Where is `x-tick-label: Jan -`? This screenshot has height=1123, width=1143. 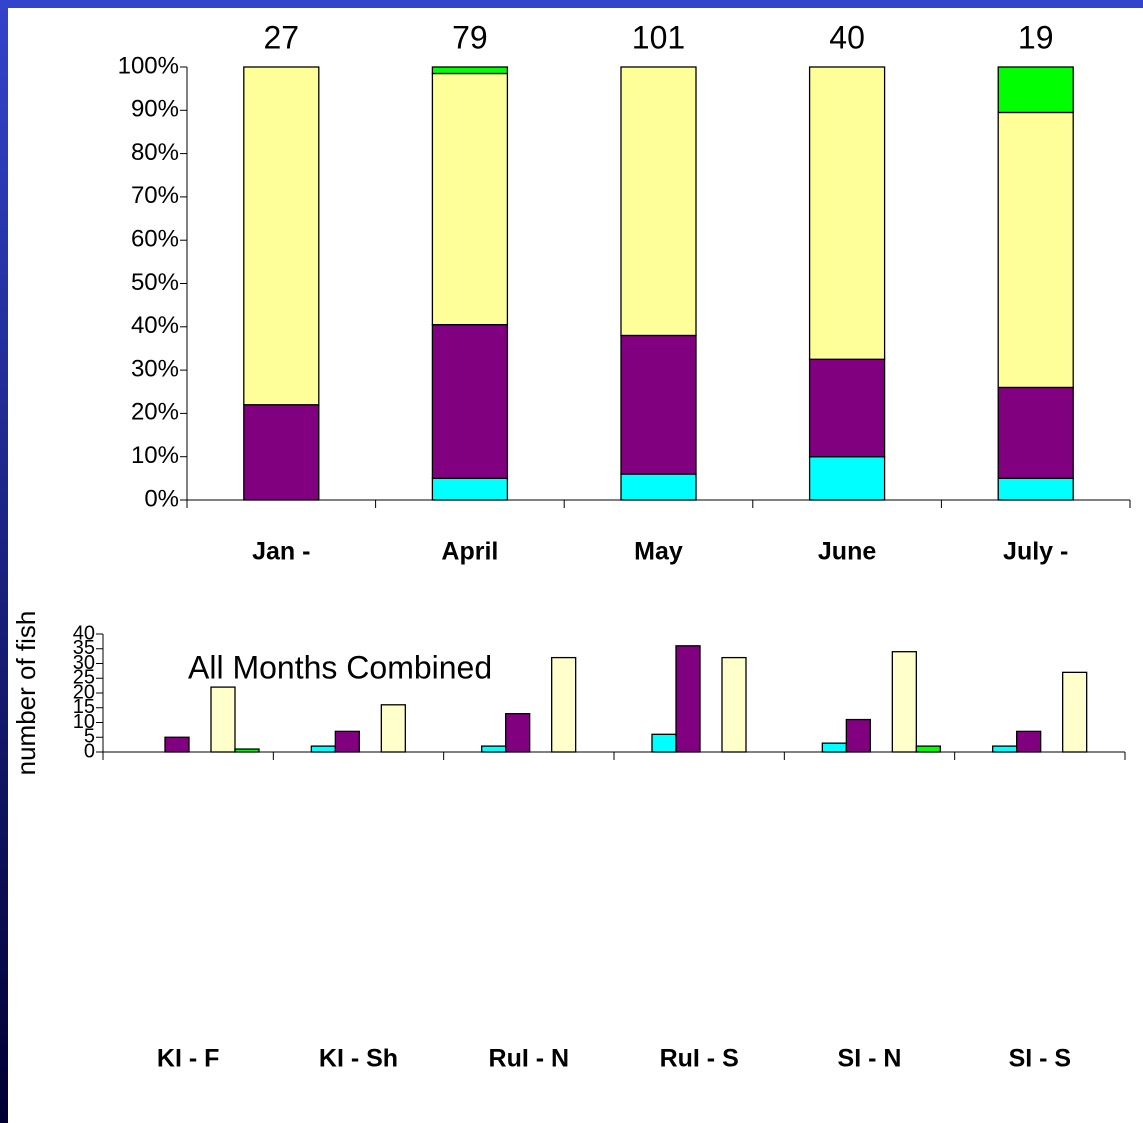 x-tick-label: Jan - is located at coordinates (281, 552).